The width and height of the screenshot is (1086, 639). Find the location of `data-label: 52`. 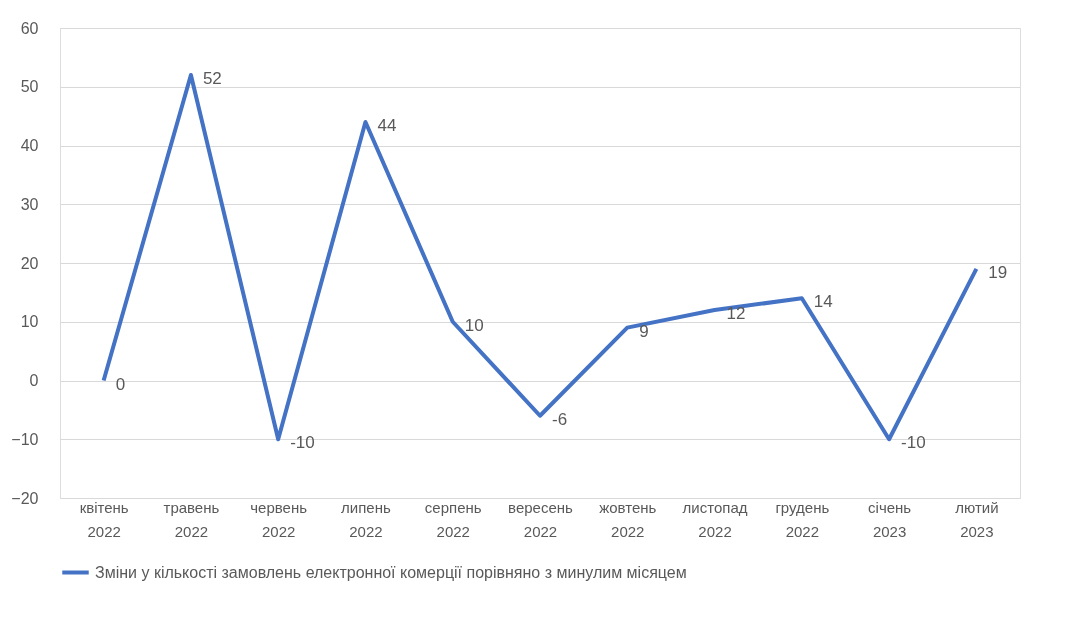

data-label: 52 is located at coordinates (212, 78).